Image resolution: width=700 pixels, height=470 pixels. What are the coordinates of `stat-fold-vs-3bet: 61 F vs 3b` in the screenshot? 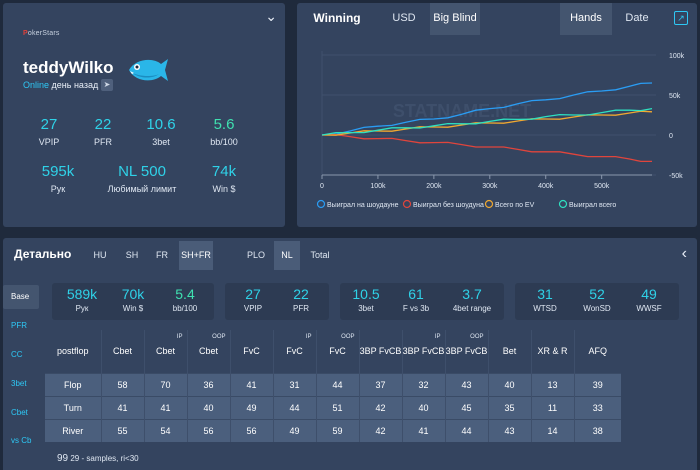 It's located at (416, 299).